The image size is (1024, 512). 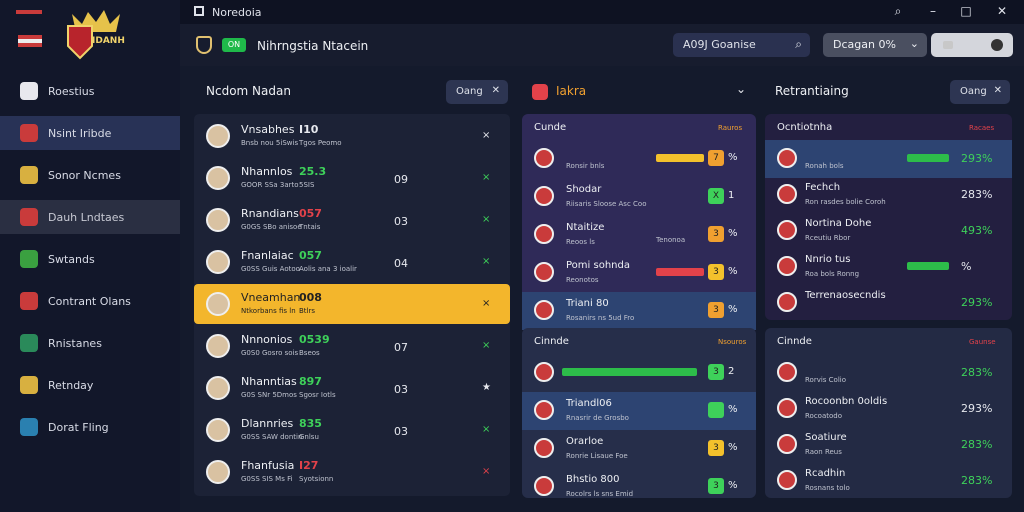 I want to click on rating-row: Terrenaosecndis 293%, so click(x=888, y=303).